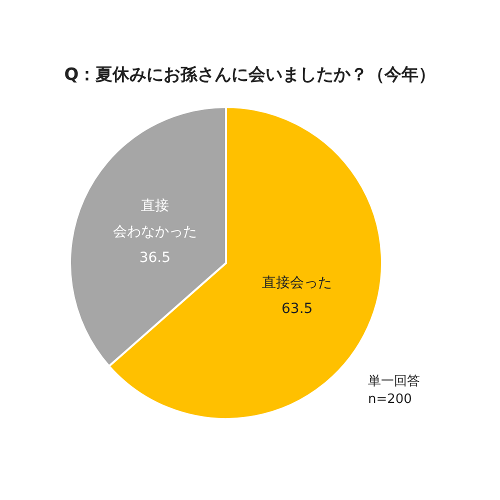 The image size is (500, 500). I want to click on text: 単一回答, so click(394, 381).